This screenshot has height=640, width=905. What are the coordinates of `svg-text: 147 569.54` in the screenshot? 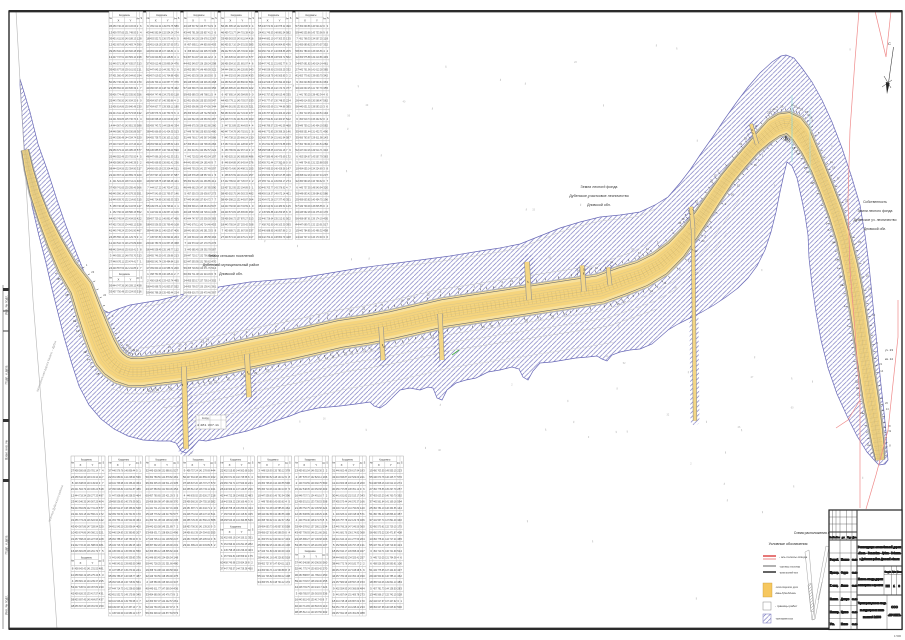 It's located at (166, 588).